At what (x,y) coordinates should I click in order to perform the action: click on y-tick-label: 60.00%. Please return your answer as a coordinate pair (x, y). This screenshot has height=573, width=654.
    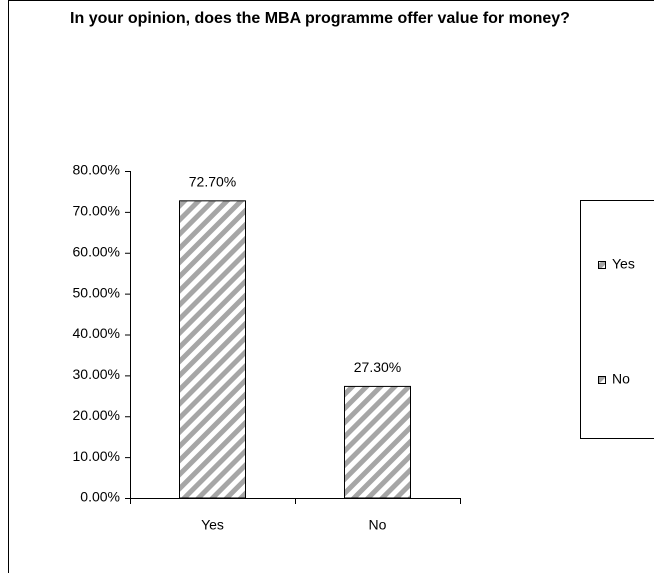
    Looking at the image, I should click on (96, 251).